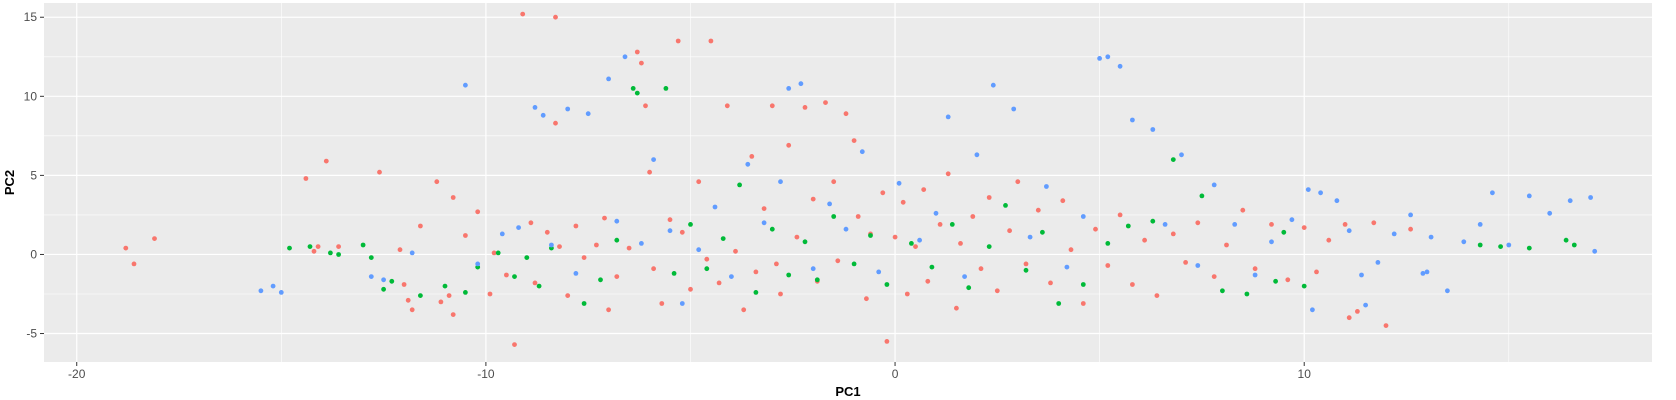  What do you see at coordinates (31, 96) in the screenshot?
I see `y-tick-label: 10` at bounding box center [31, 96].